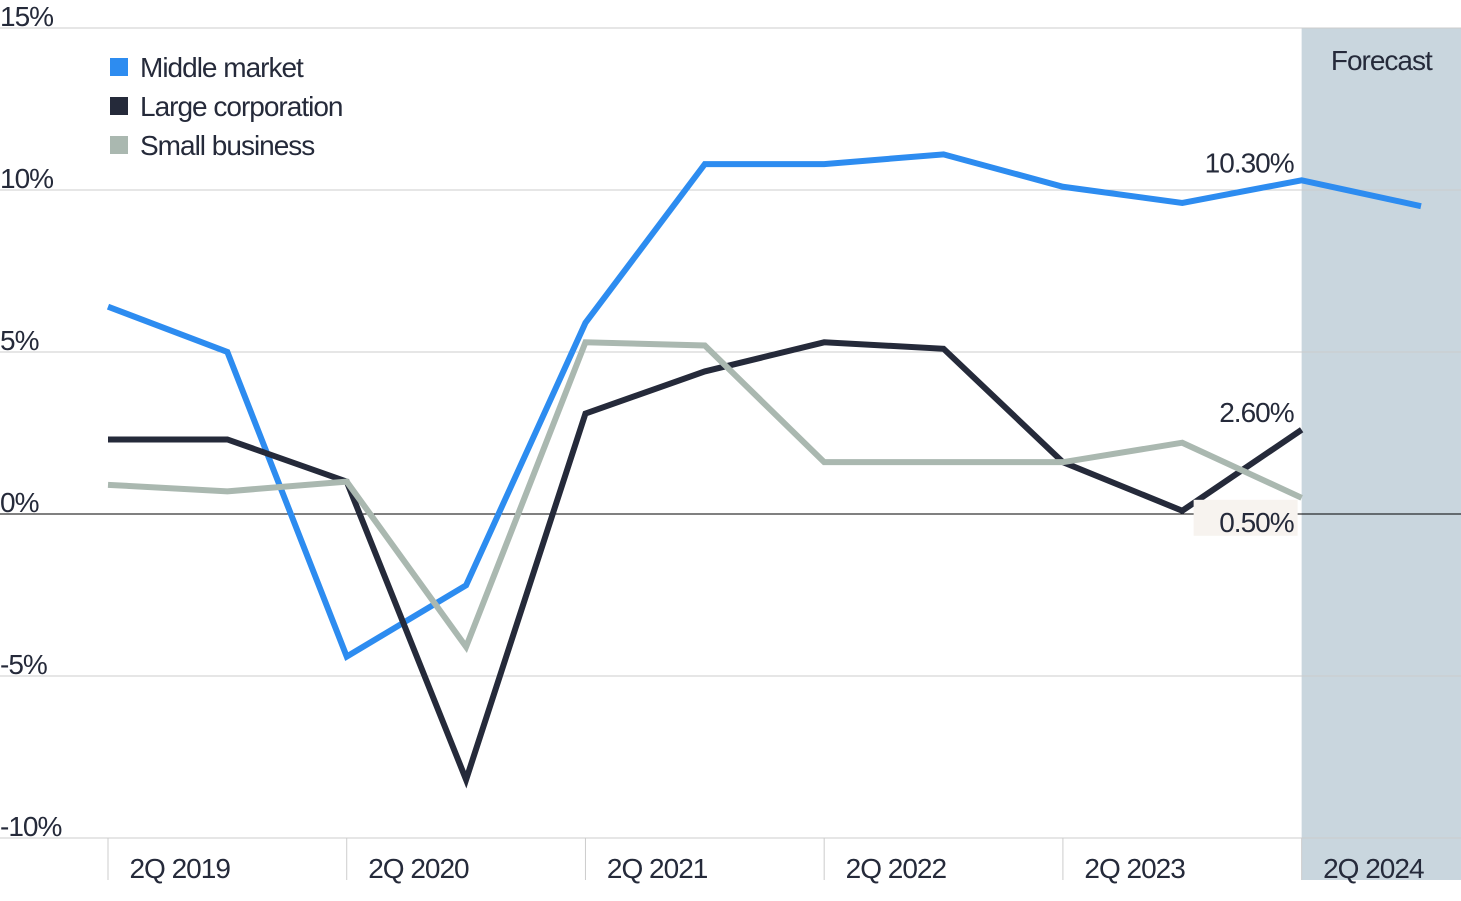 This screenshot has width=1461, height=901. What do you see at coordinates (1382, 60) in the screenshot?
I see `forecast-label: Forecast` at bounding box center [1382, 60].